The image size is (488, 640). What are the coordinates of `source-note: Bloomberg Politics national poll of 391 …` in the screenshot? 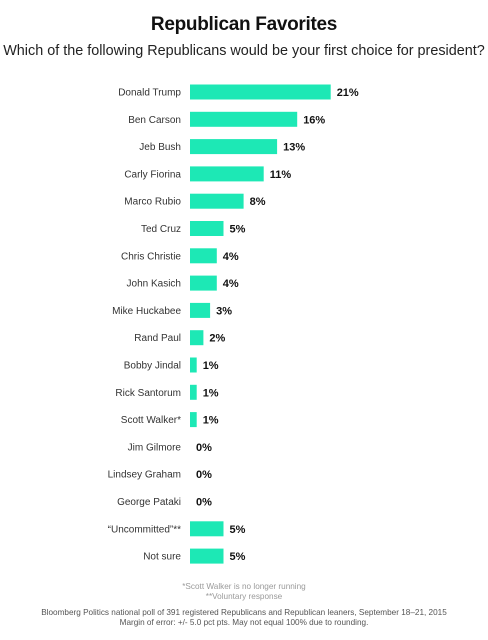 It's located at (244, 612).